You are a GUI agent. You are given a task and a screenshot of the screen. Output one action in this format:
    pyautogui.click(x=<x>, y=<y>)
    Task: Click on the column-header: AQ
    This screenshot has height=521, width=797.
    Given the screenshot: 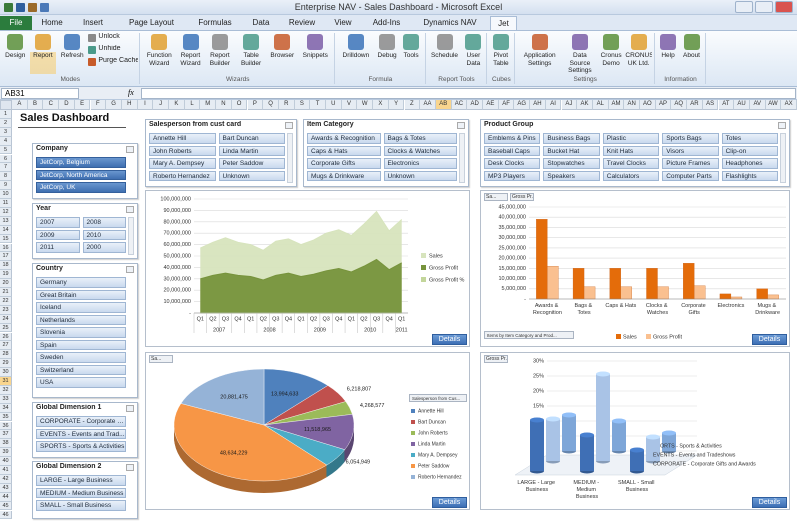 What is the action you would take?
    pyautogui.click(x=679, y=105)
    